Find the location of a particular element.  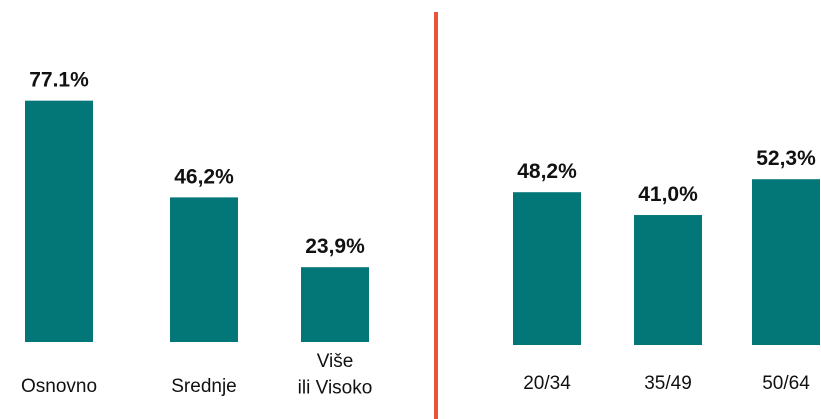

category-label: 35/49 is located at coordinates (668, 383).